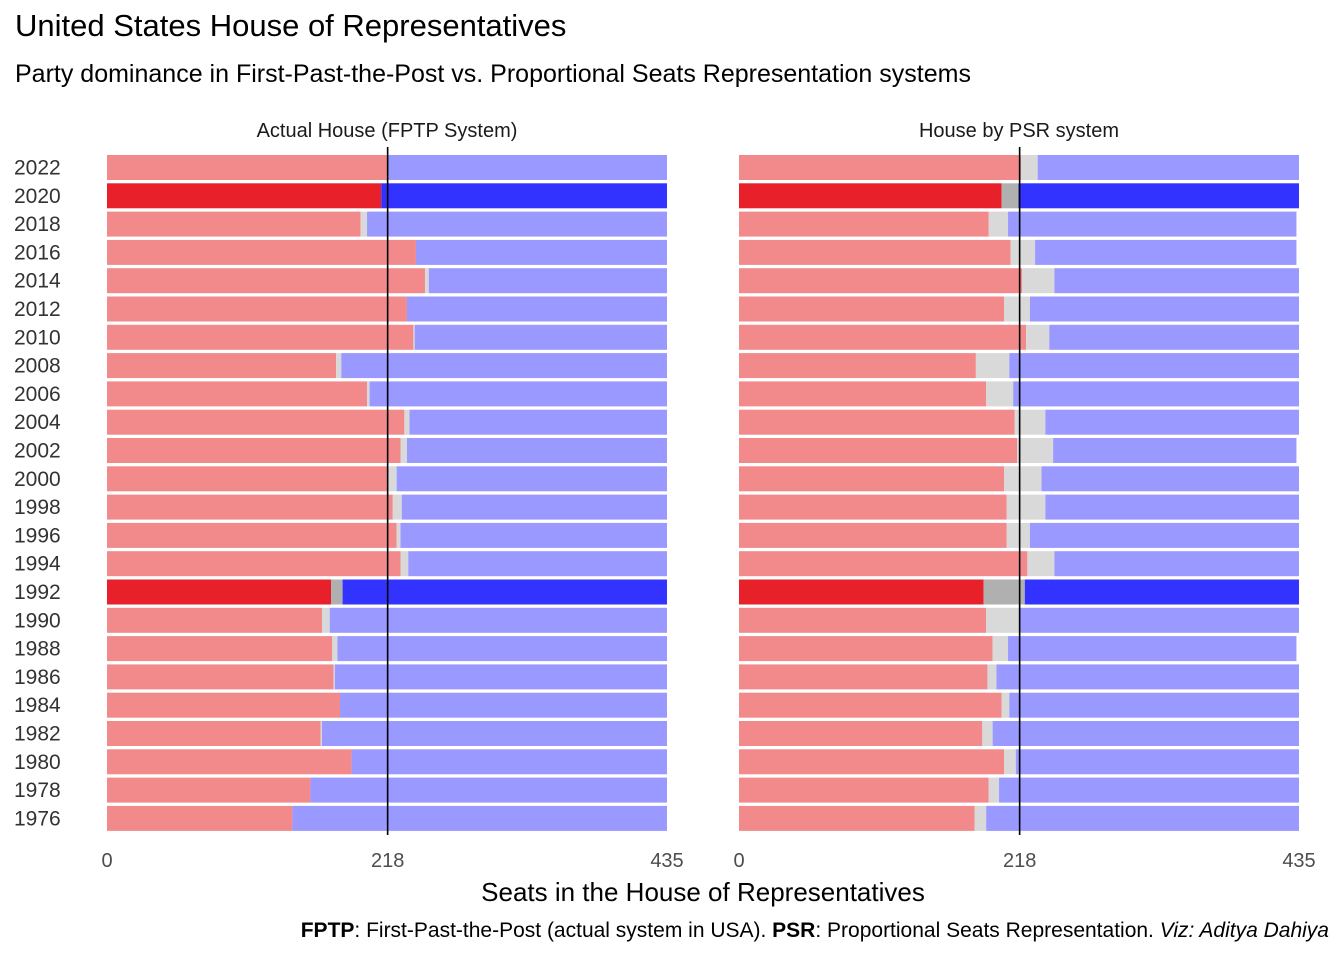 This screenshot has width=1344, height=960. I want to click on year-label: 2004, so click(37, 422).